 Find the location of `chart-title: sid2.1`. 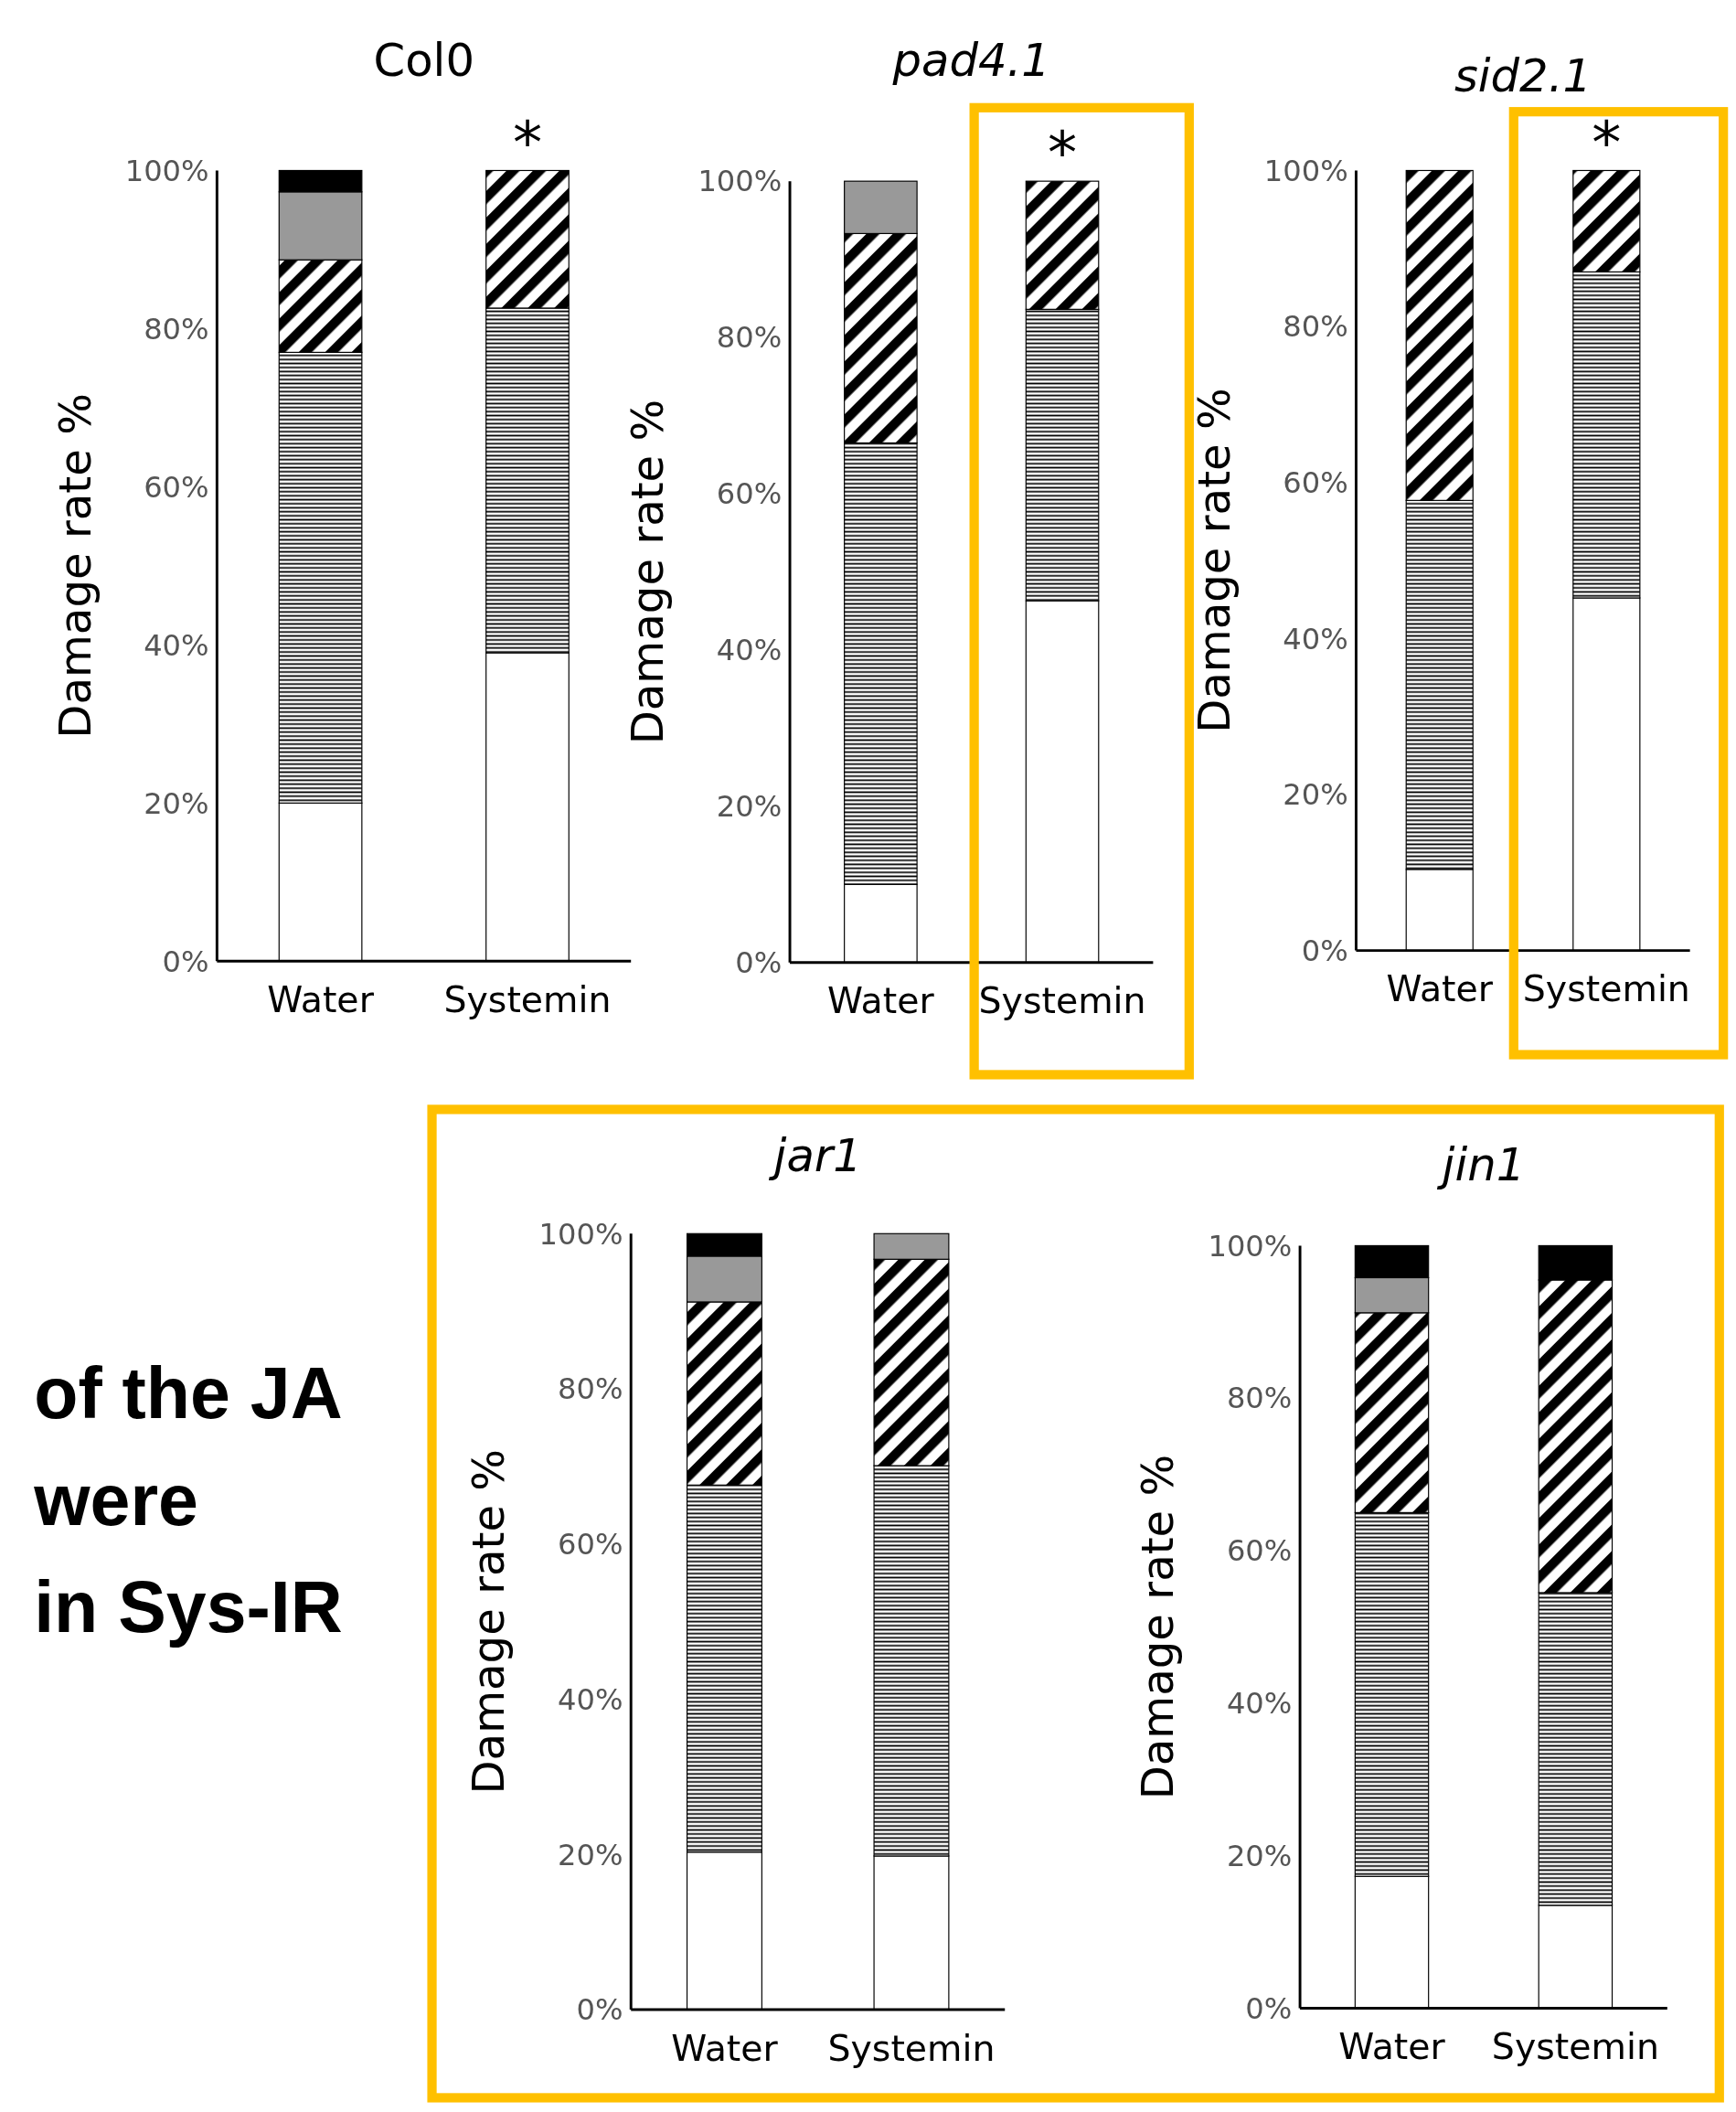

chart-title: sid2.1 is located at coordinates (1523, 76).